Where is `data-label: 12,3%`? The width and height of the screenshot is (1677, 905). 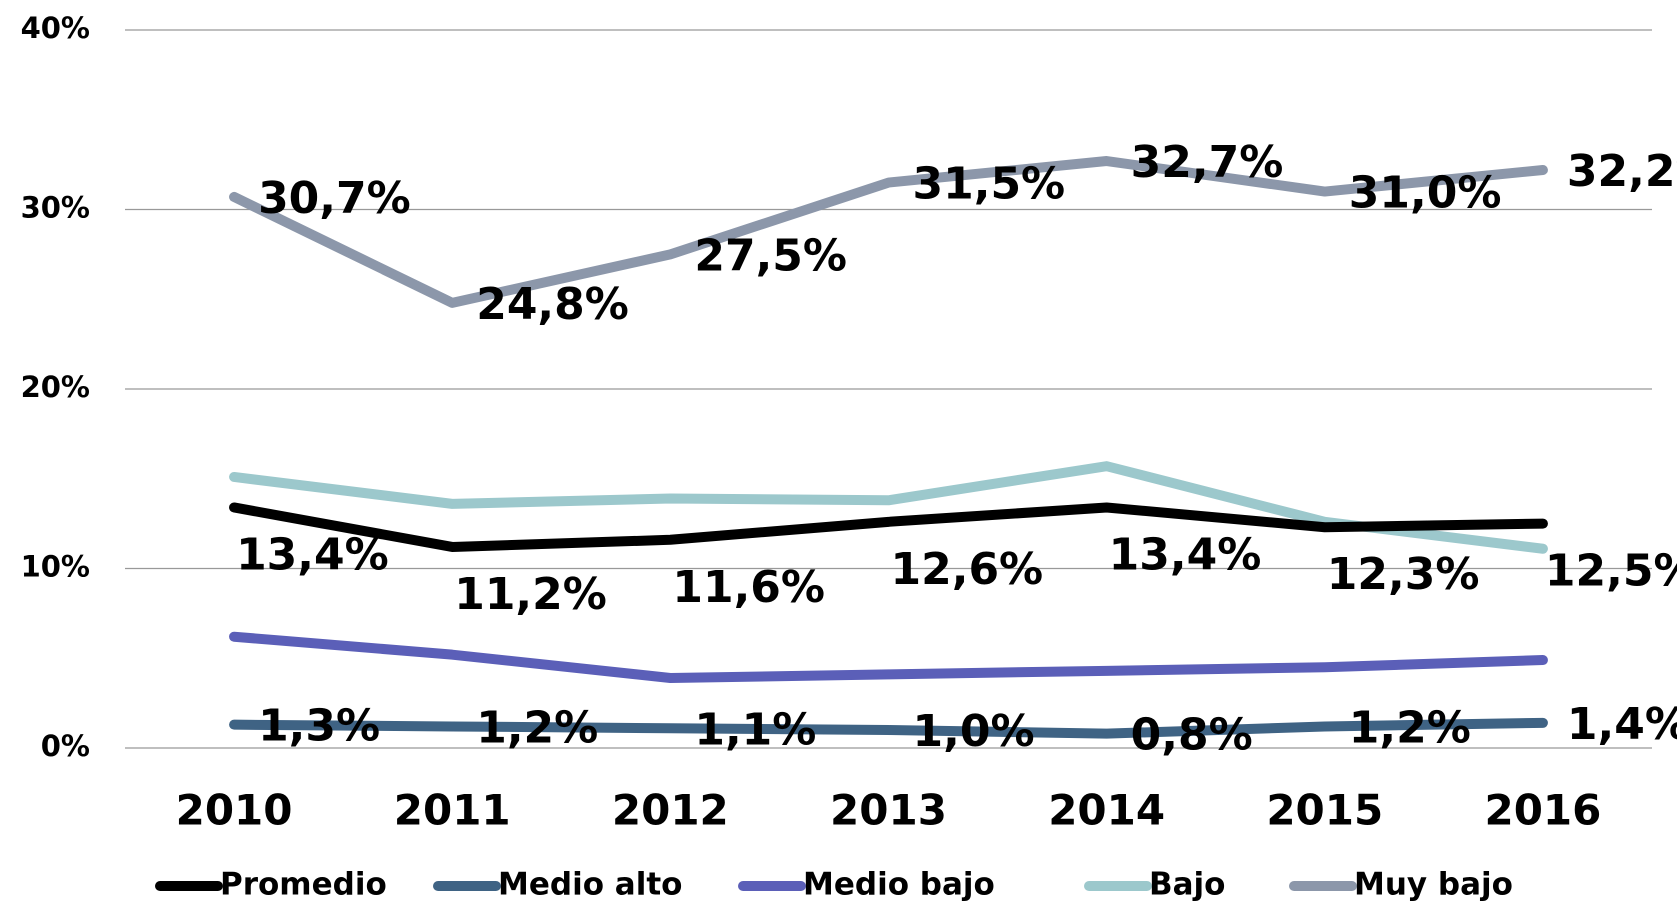 data-label: 12,3% is located at coordinates (1403, 574).